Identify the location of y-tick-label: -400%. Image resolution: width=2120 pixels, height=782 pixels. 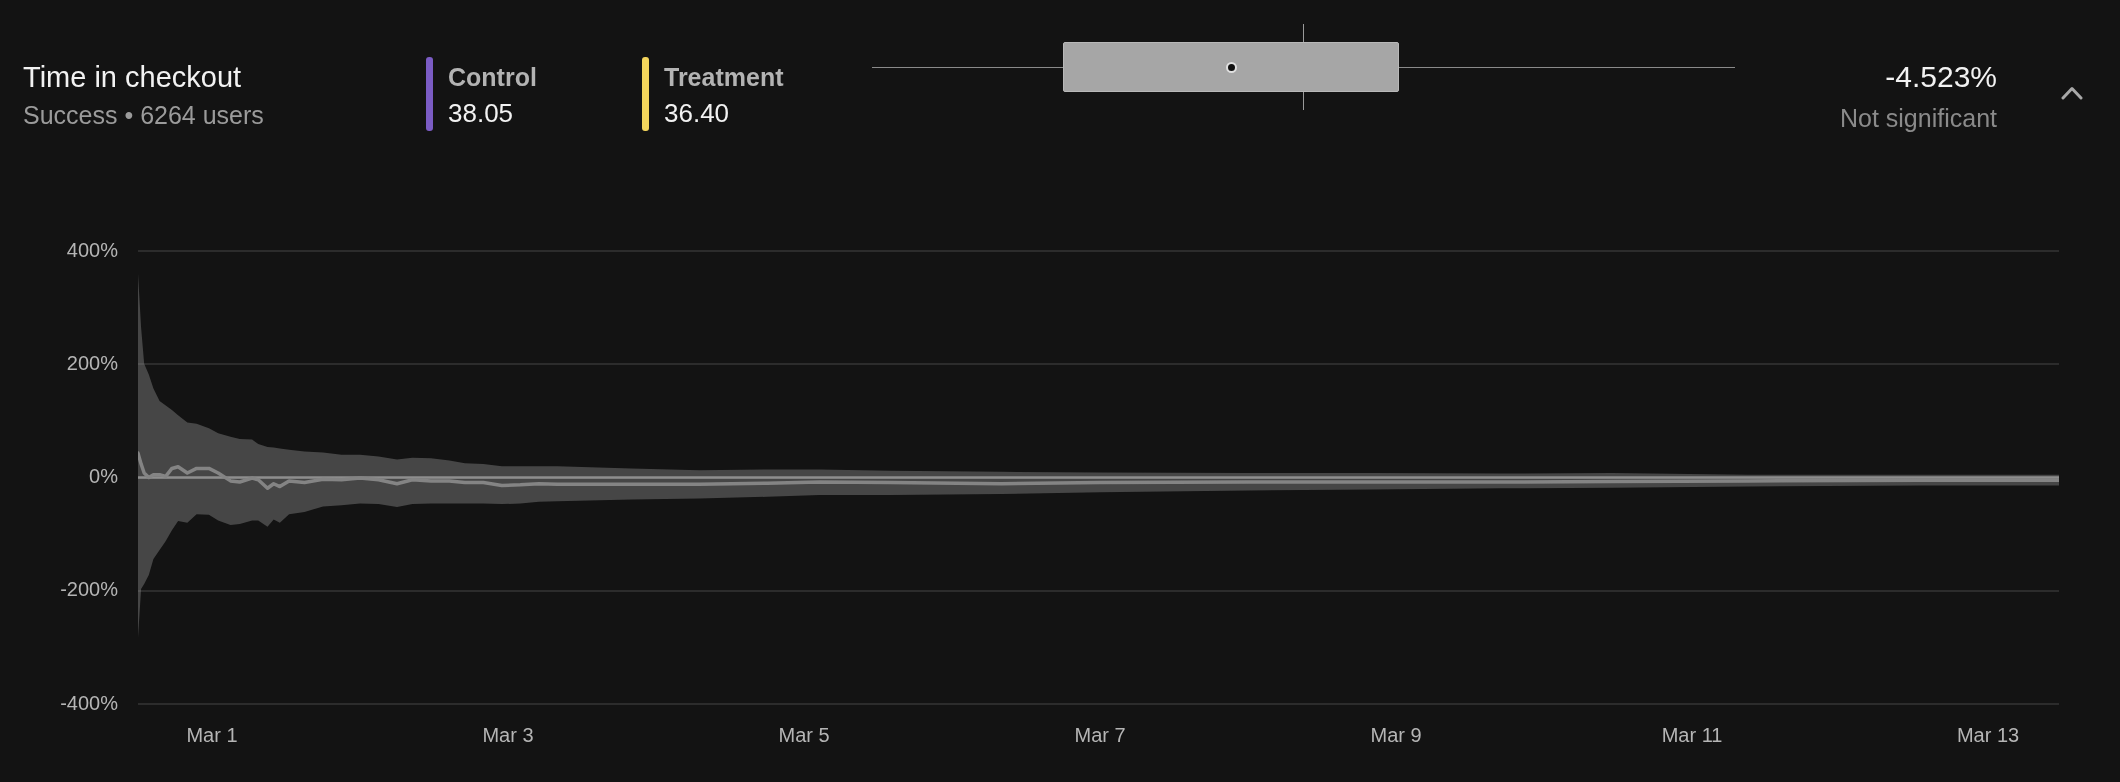
(89, 702).